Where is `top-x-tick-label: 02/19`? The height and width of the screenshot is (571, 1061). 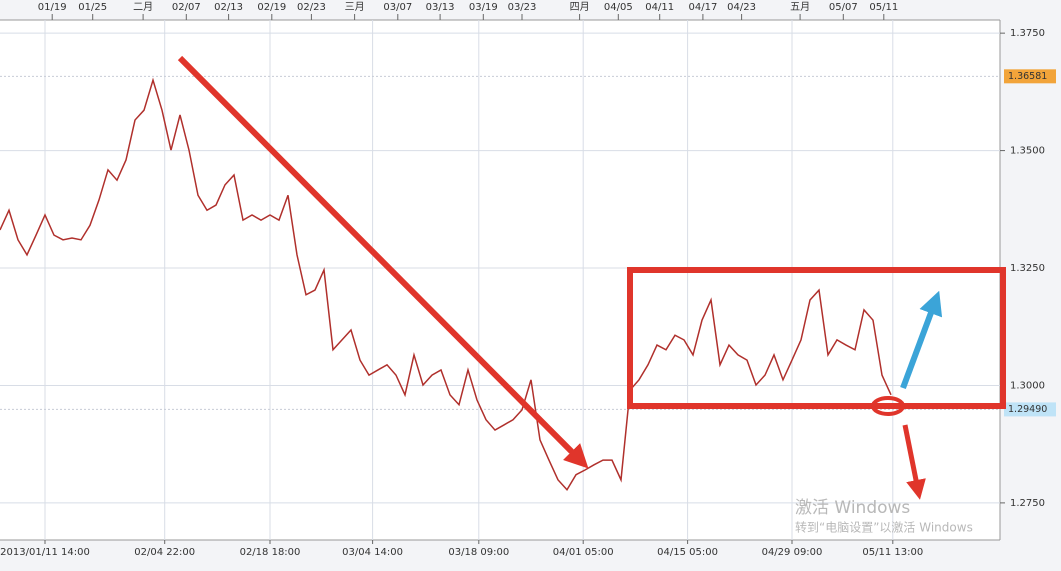
top-x-tick-label: 02/19 is located at coordinates (271, 7).